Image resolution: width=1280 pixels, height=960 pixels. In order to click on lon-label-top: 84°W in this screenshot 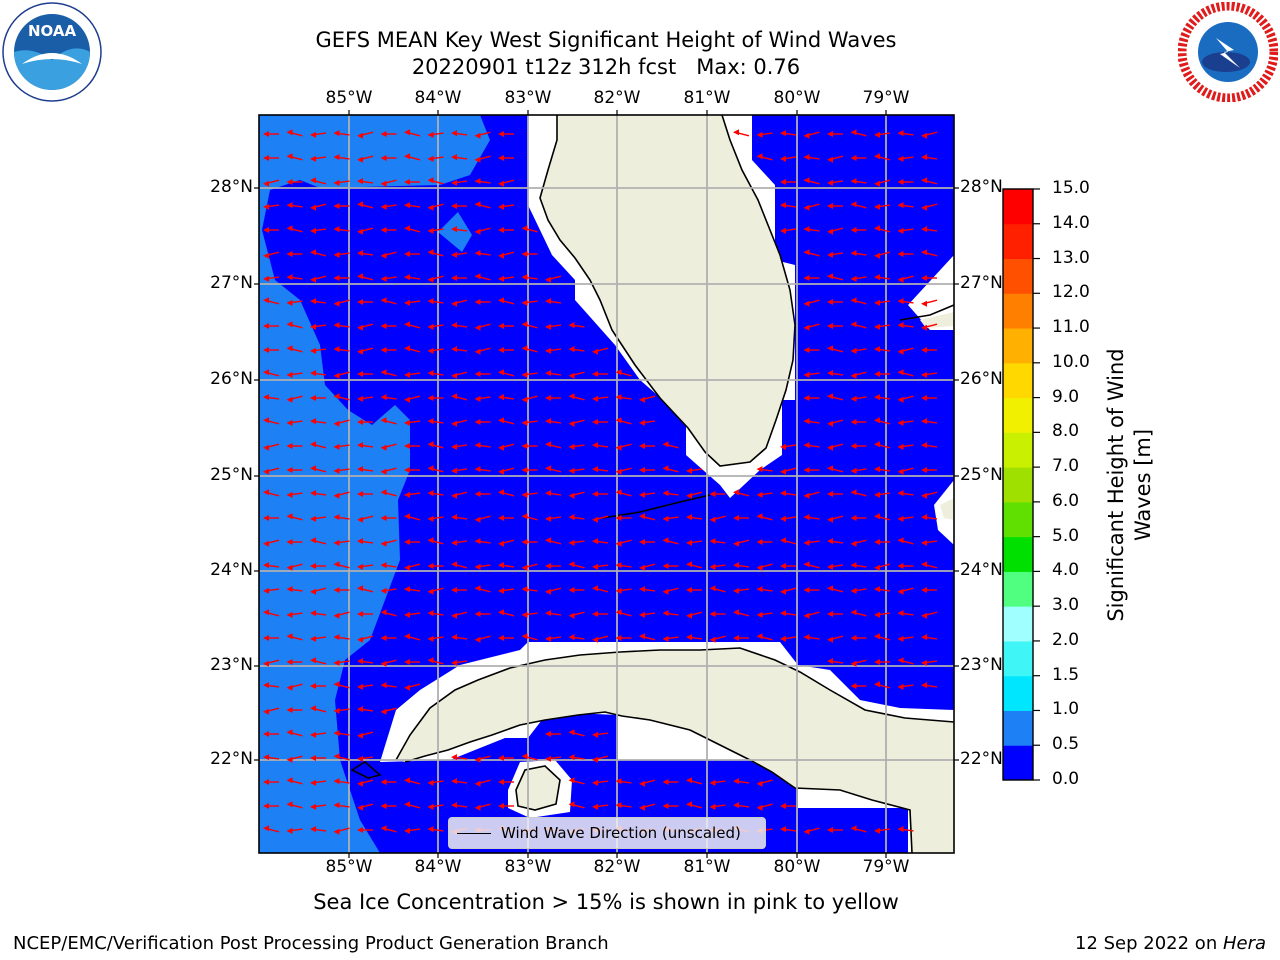, I will do `click(438, 98)`.